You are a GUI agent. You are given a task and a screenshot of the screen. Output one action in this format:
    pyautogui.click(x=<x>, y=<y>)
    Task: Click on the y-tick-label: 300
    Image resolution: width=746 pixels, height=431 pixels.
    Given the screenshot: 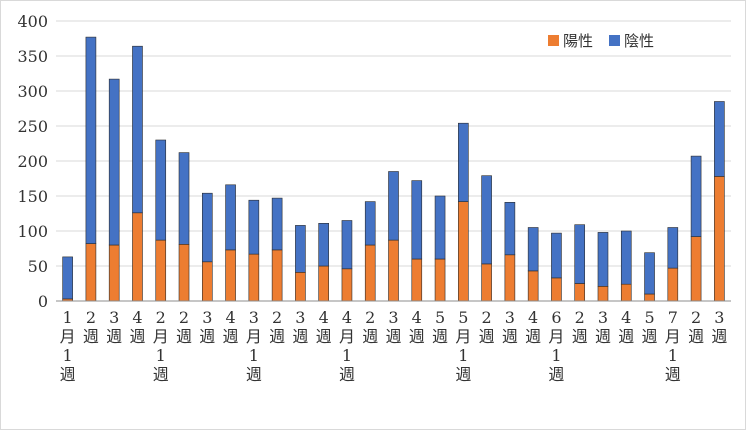 What is the action you would take?
    pyautogui.click(x=32, y=91)
    